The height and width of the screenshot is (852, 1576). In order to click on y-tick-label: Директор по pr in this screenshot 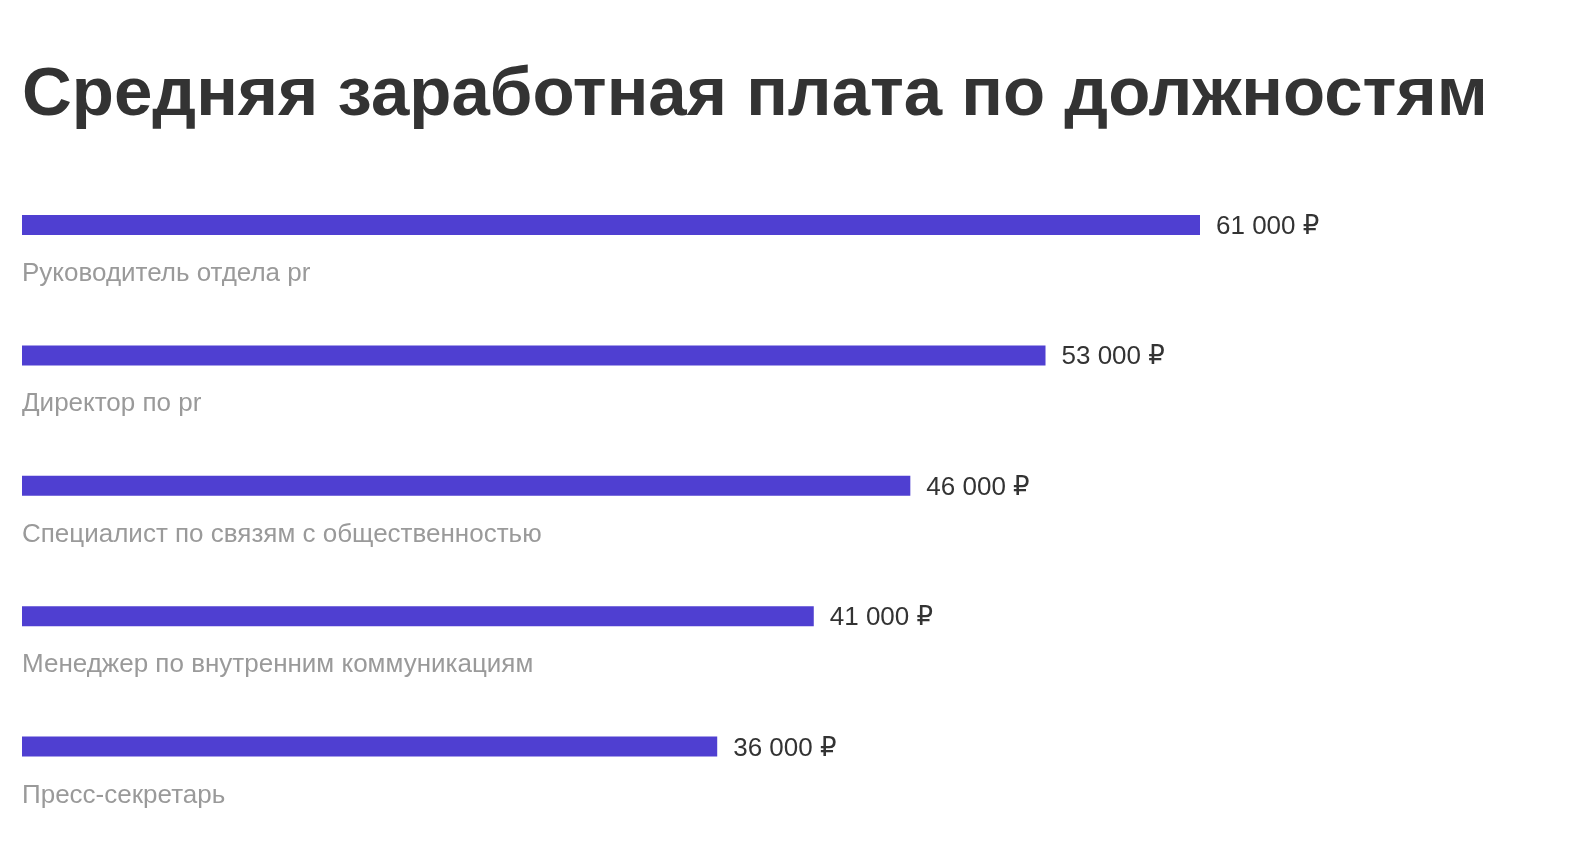, I will do `click(112, 402)`.